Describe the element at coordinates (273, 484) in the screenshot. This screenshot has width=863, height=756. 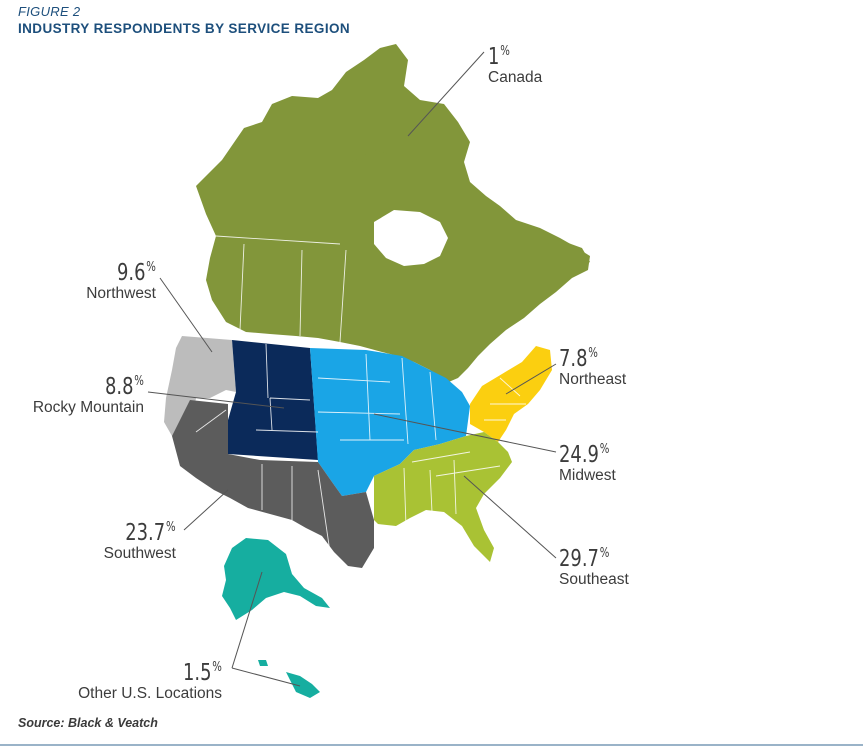
I see `region-southwest` at that location.